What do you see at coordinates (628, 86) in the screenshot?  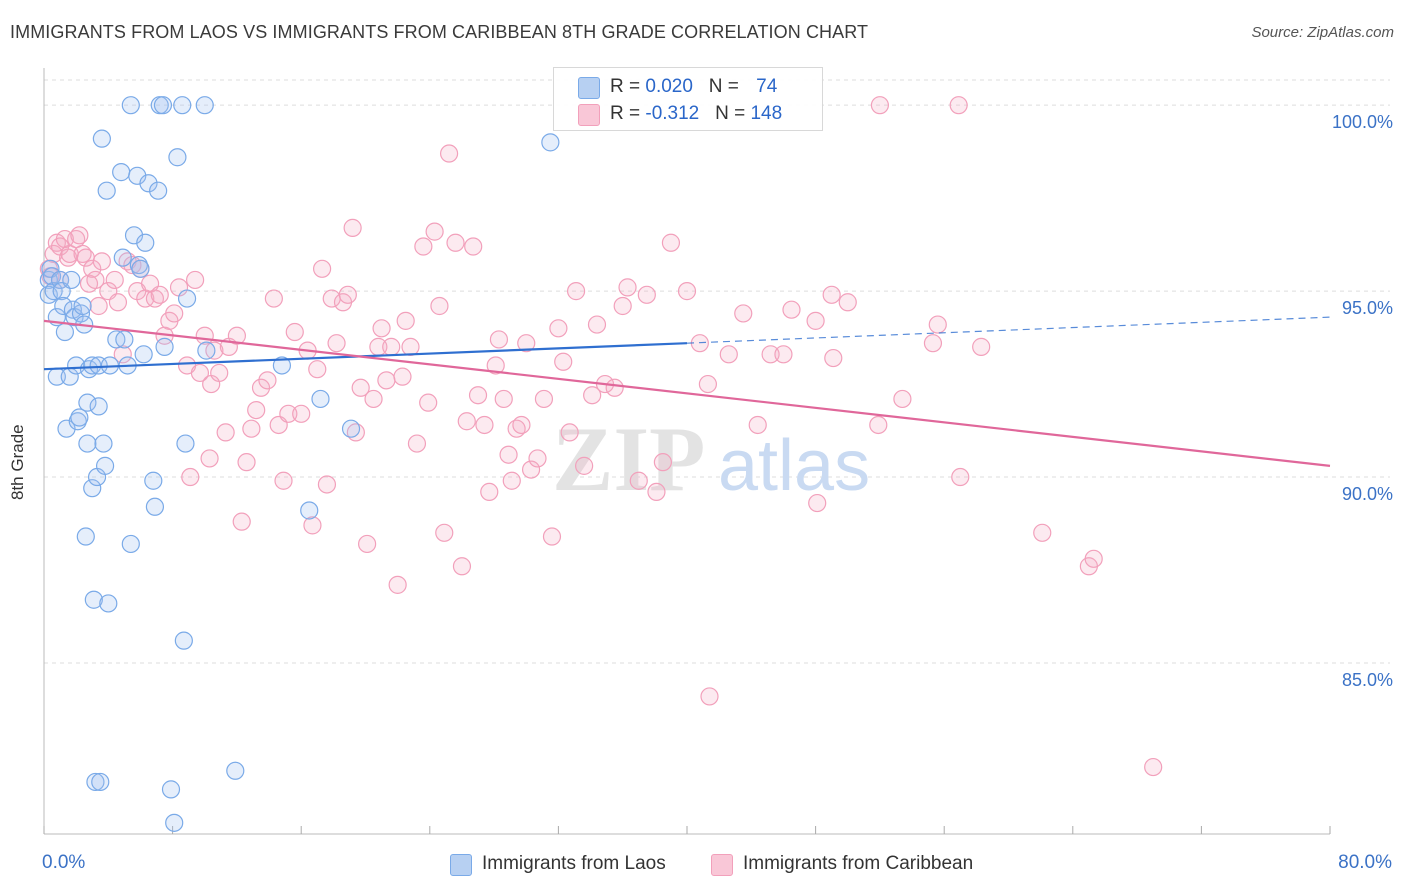 I see `laos-r-label: R =` at bounding box center [628, 86].